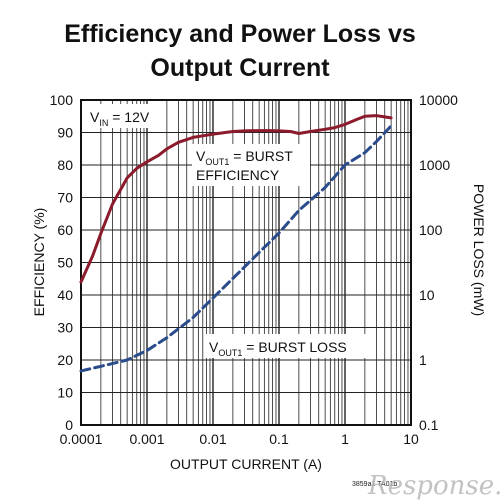 Image resolution: width=500 pixels, height=503 pixels. What do you see at coordinates (479, 250) in the screenshot?
I see `y-right-axis-label: POWER LOSS (mW)` at bounding box center [479, 250].